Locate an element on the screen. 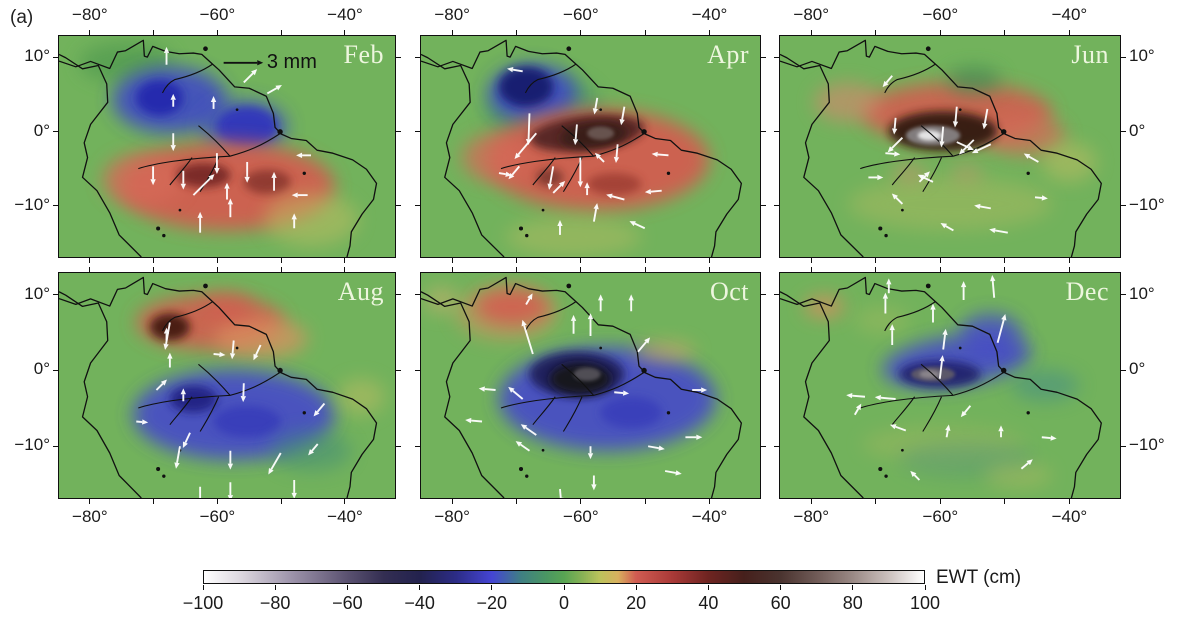  lon-tick-label: −60° is located at coordinates (581, 14).